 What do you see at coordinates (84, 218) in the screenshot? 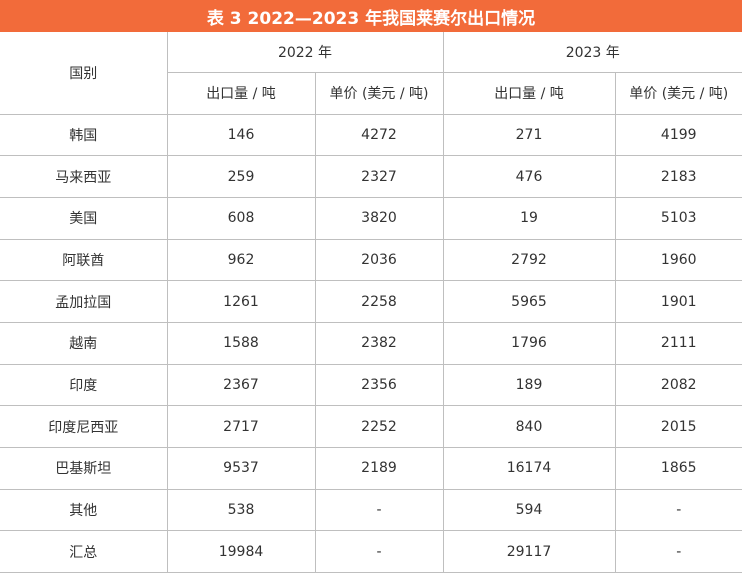
I see `country-cell: 美国` at bounding box center [84, 218].